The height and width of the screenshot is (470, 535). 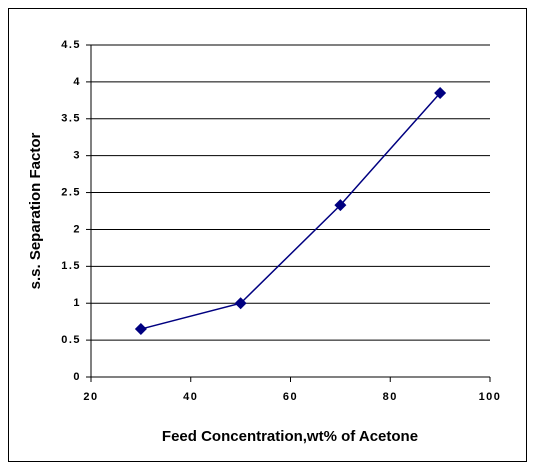 What do you see at coordinates (190, 397) in the screenshot?
I see `x-tick-label: 40` at bounding box center [190, 397].